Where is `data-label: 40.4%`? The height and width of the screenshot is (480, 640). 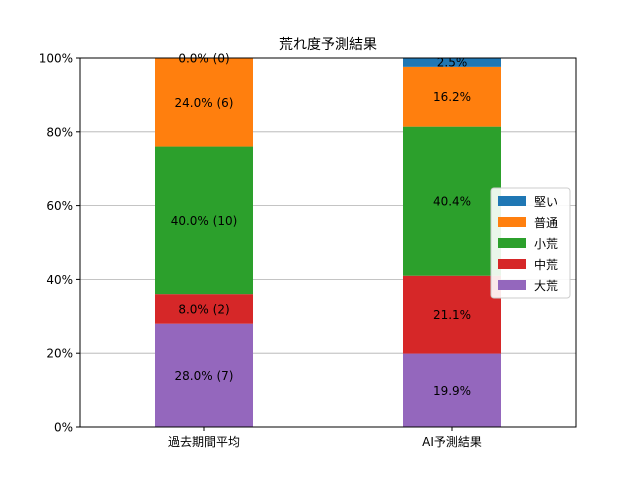
data-label: 40.4% is located at coordinates (452, 202).